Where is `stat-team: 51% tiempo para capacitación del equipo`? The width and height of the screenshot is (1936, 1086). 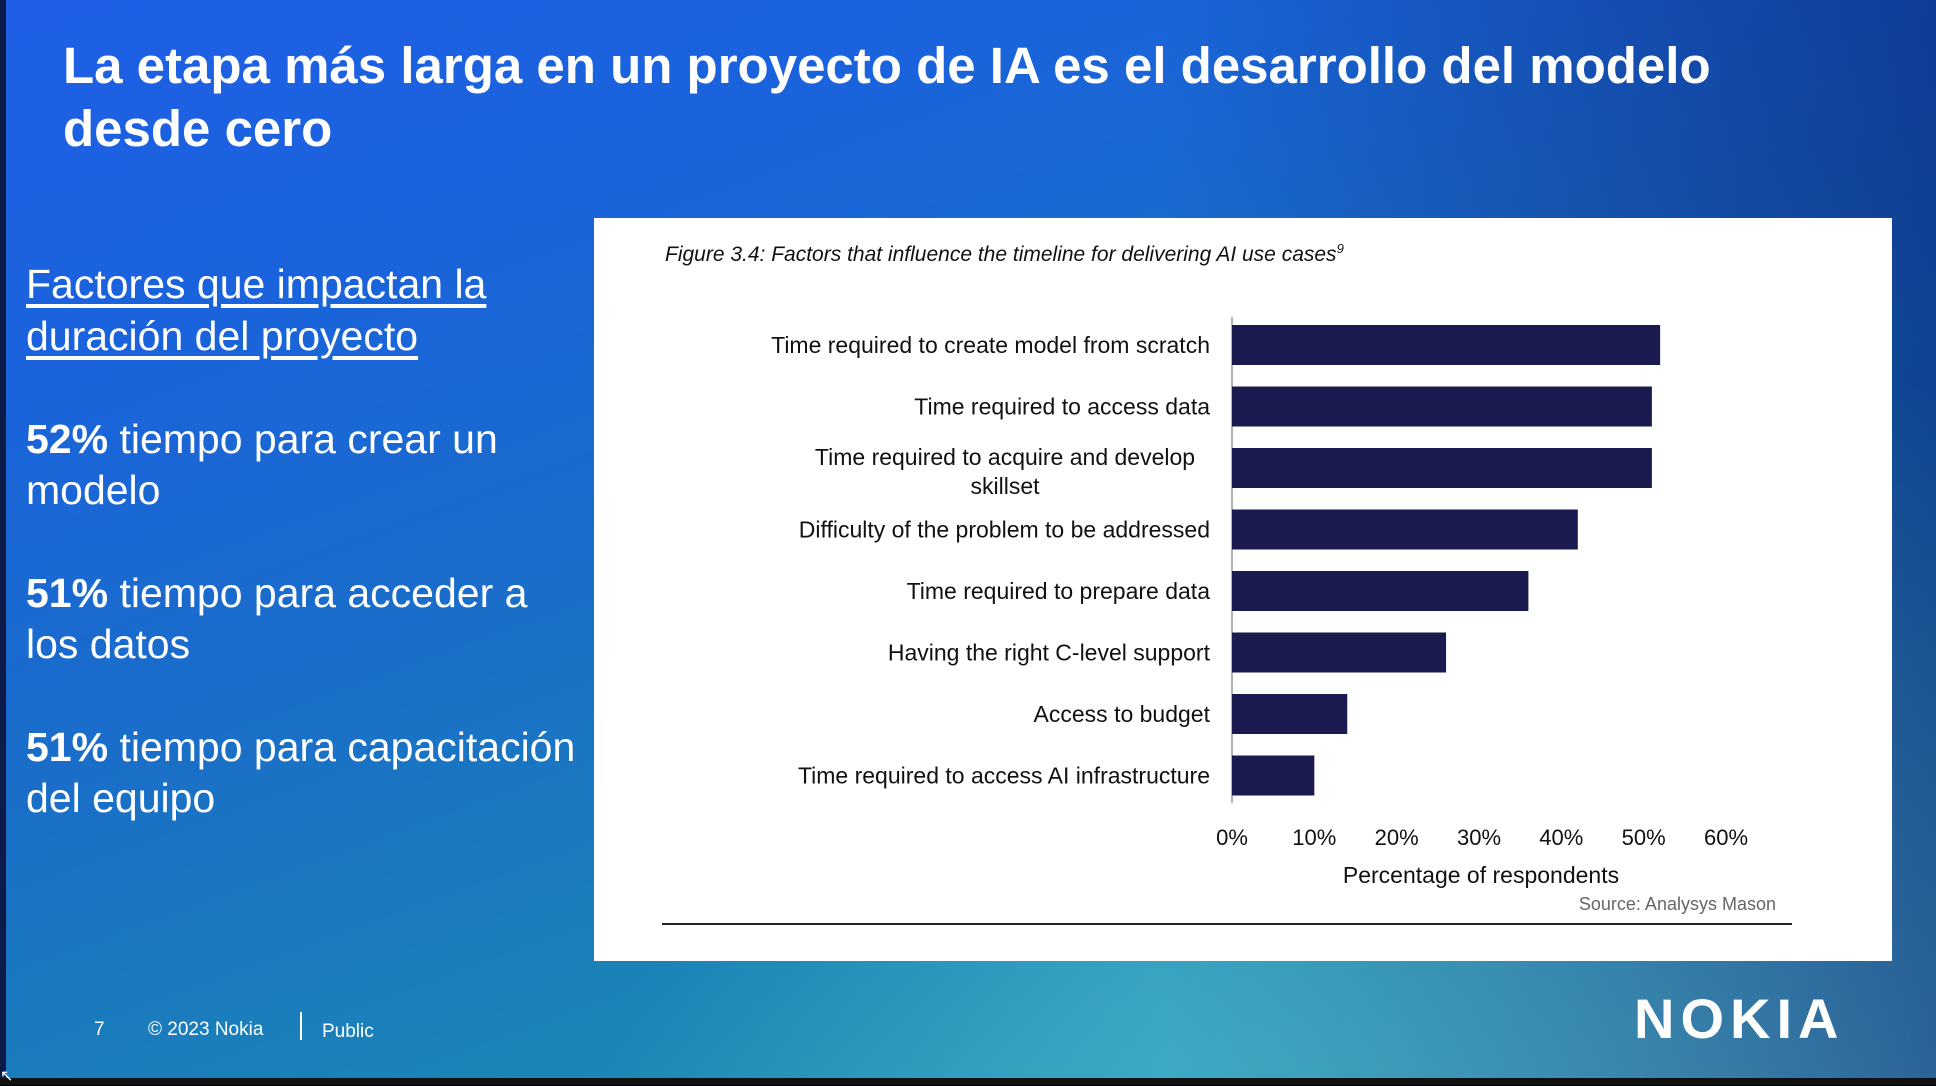
stat-team: 51% tiempo para capacitación del equipo is located at coordinates (306, 773).